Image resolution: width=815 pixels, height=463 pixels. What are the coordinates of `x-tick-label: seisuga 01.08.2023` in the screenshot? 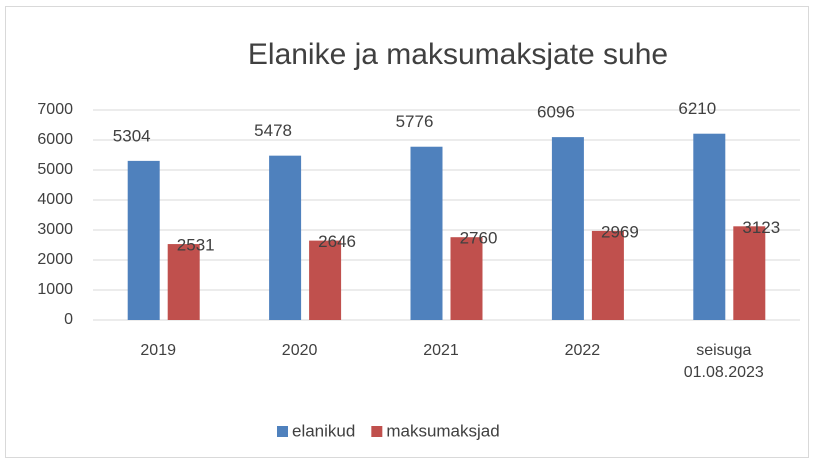 It's located at (723, 361).